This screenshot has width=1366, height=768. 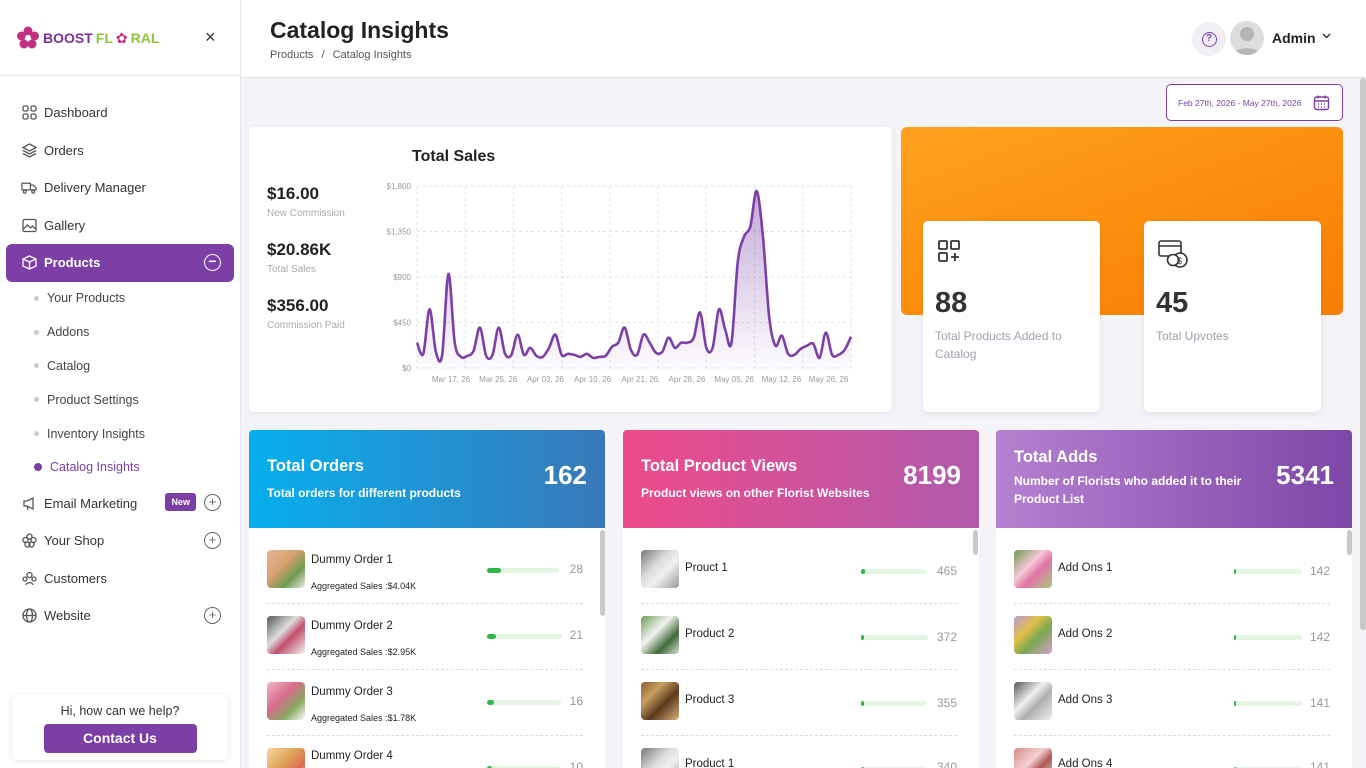 What do you see at coordinates (120, 226) in the screenshot?
I see `sidebar-item-gallery: Gallery` at bounding box center [120, 226].